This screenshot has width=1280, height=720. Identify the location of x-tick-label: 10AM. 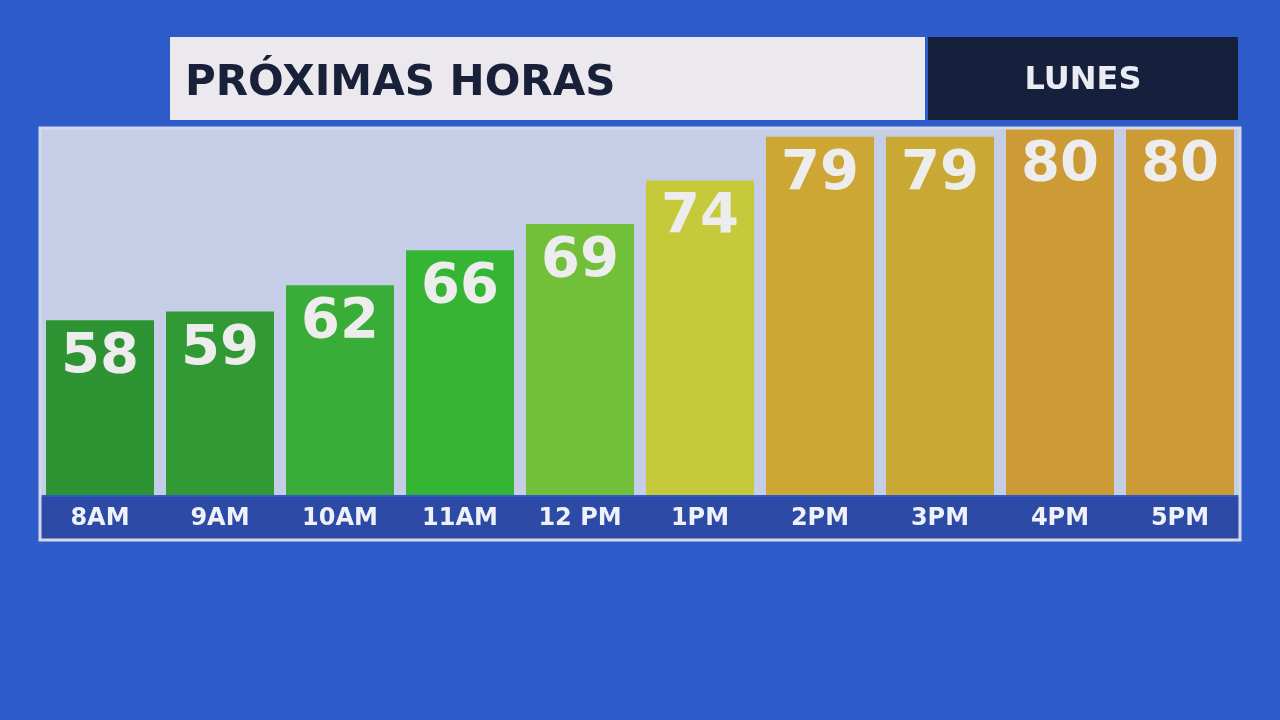
(340, 516).